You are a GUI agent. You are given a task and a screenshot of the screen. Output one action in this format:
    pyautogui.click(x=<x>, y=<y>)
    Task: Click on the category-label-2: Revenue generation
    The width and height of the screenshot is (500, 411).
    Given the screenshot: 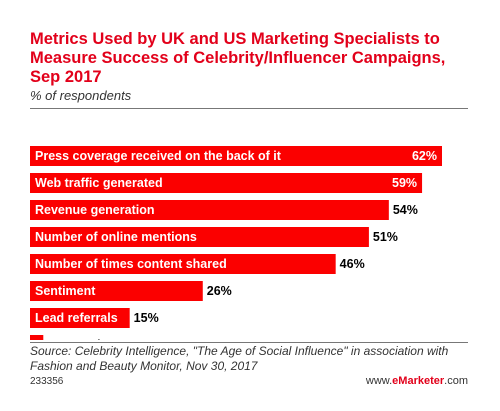 What is the action you would take?
    pyautogui.click(x=94, y=210)
    